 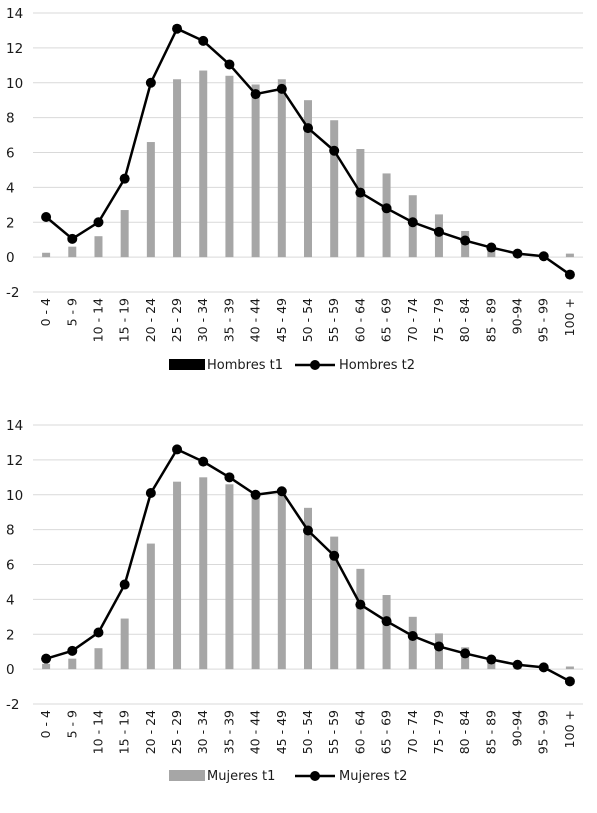 What do you see at coordinates (386, 320) in the screenshot?
I see `x-tick-label: 65 - 69` at bounding box center [386, 320].